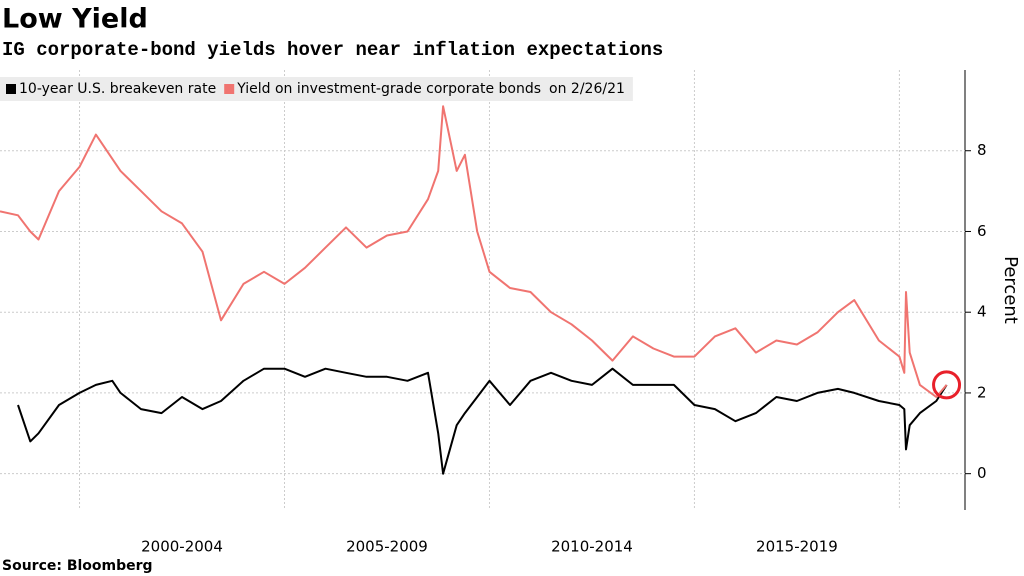 The width and height of the screenshot is (1024, 576). Describe the element at coordinates (982, 312) in the screenshot. I see `y-tick-label: 4` at that location.